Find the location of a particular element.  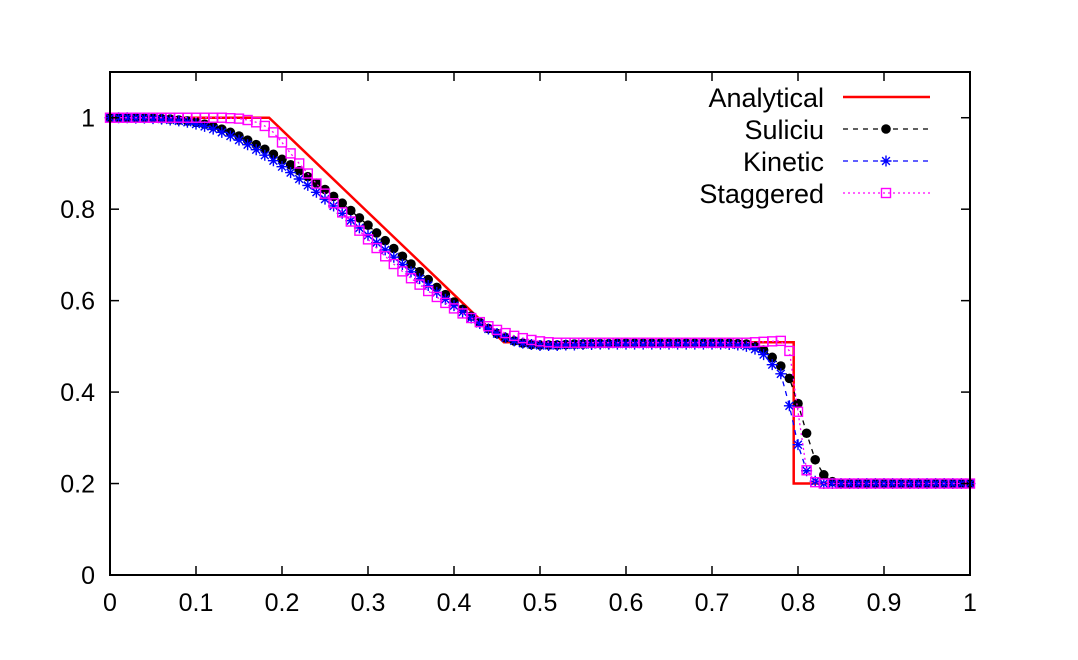

y-tick-label: 0.2 is located at coordinates (77, 485).